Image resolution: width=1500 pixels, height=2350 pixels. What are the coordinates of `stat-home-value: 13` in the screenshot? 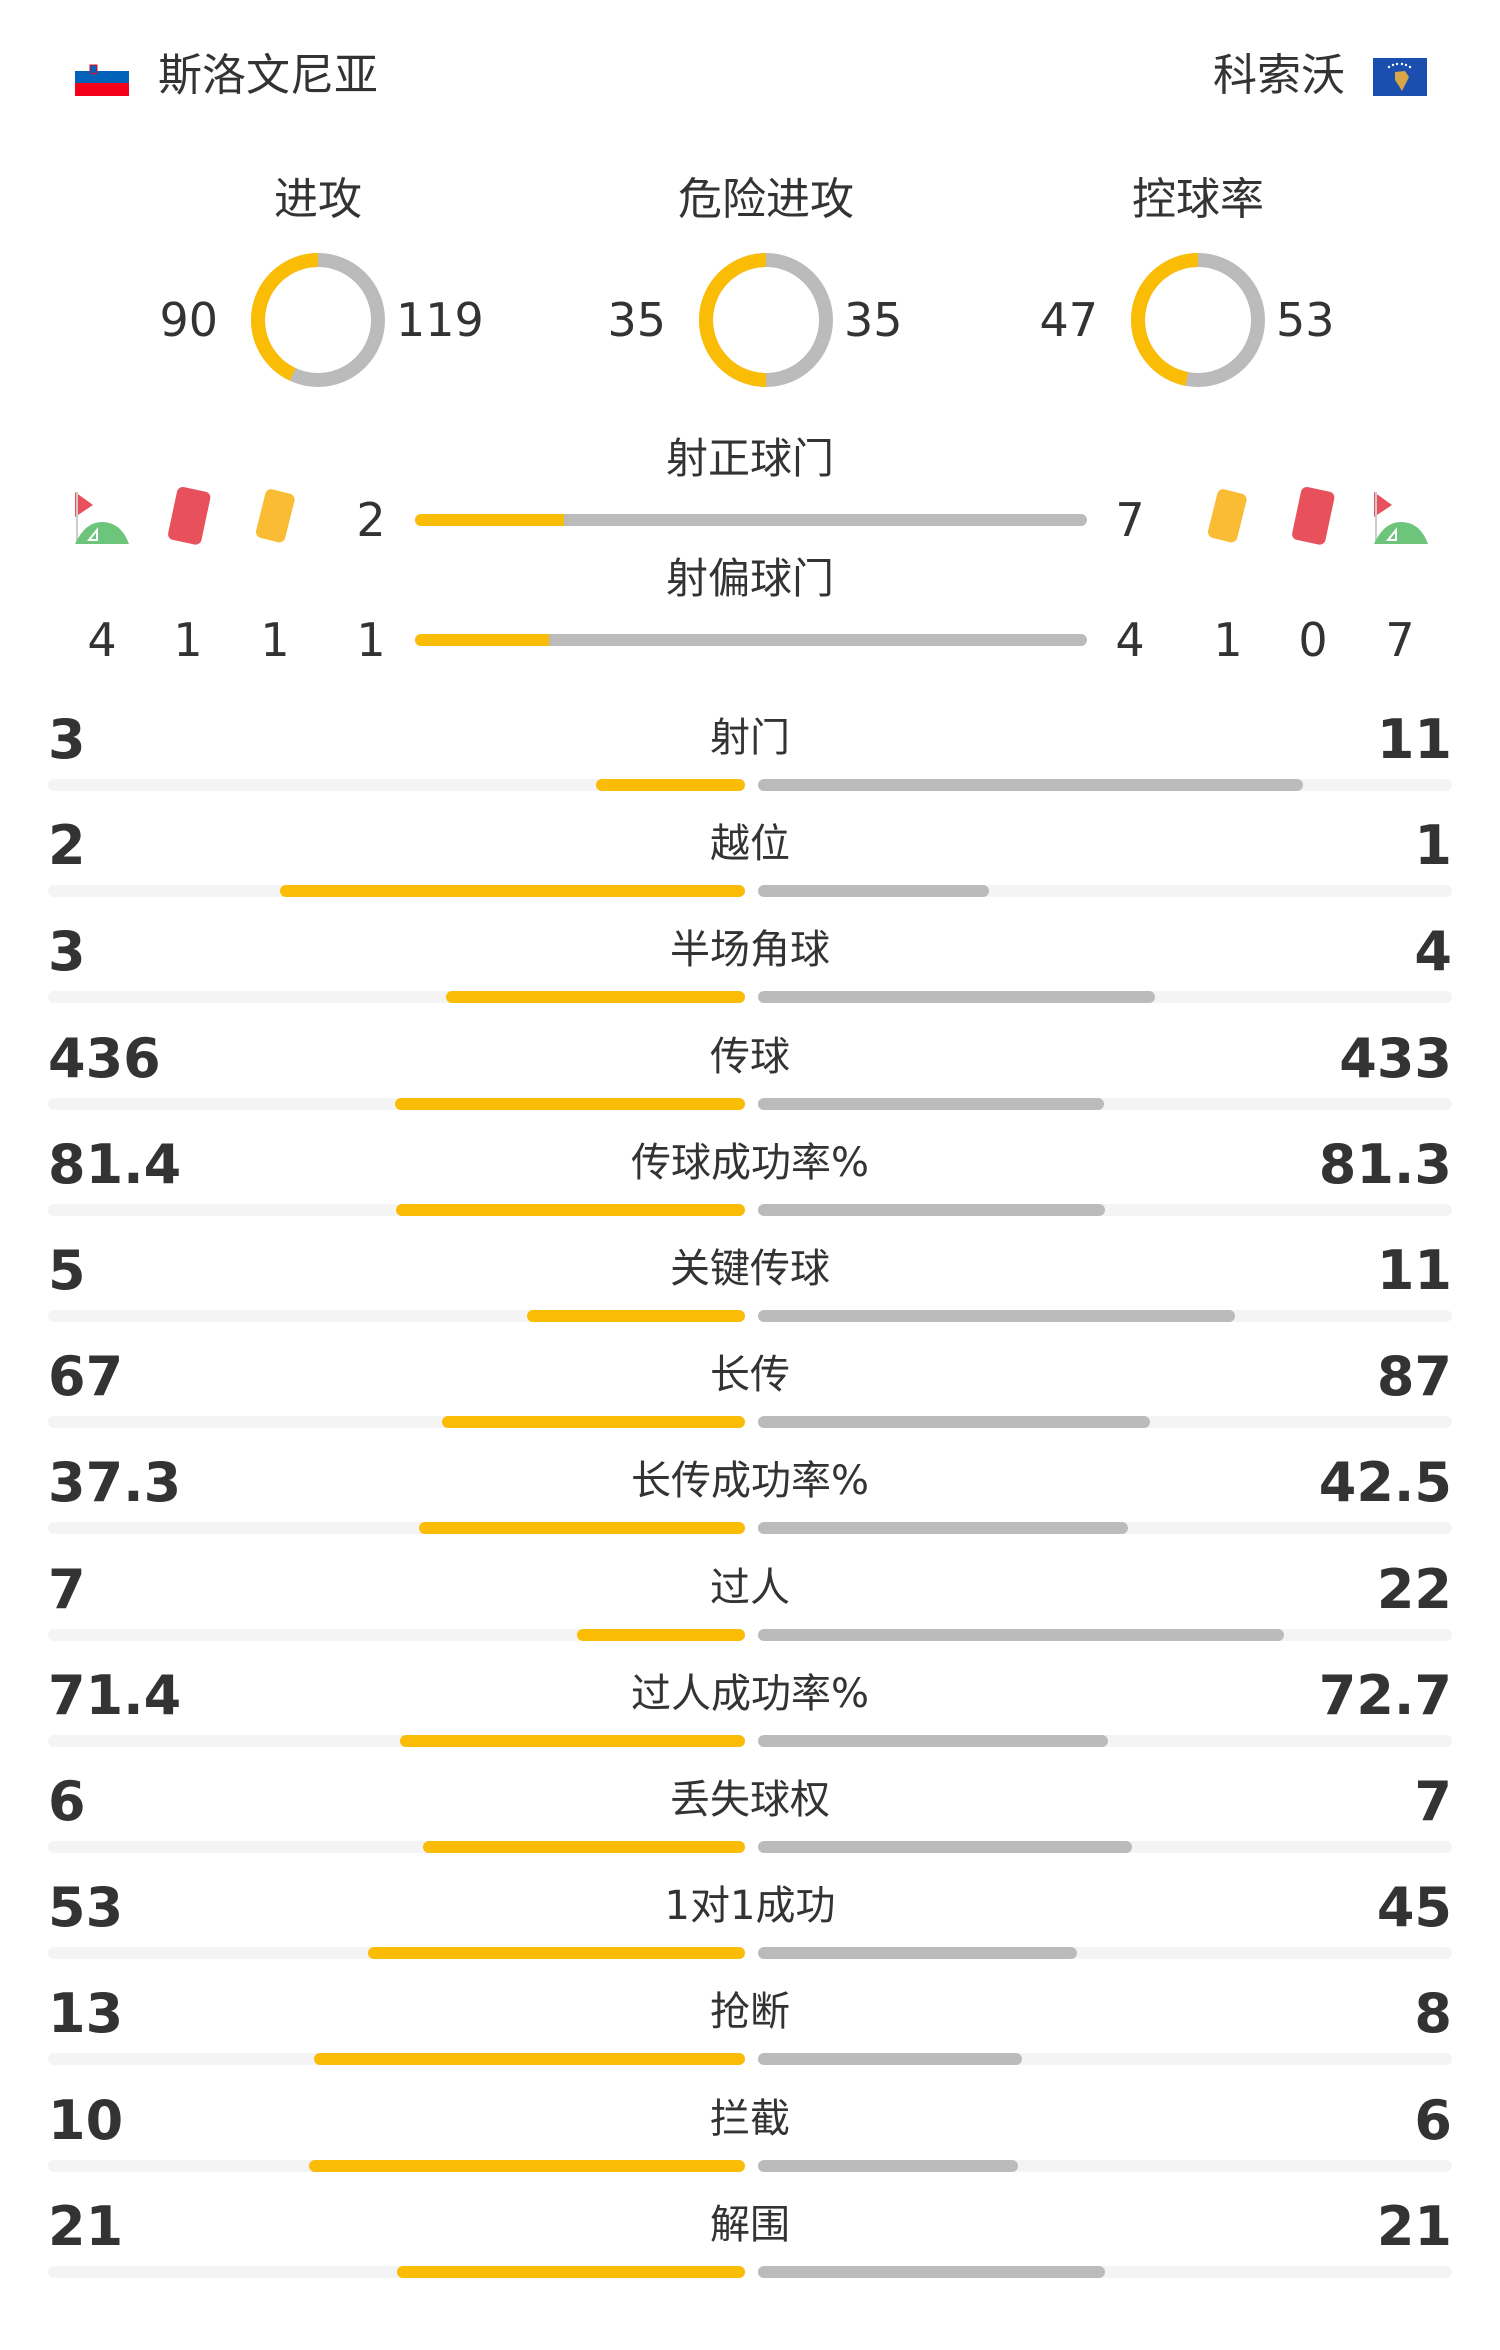 It's located at (86, 2014).